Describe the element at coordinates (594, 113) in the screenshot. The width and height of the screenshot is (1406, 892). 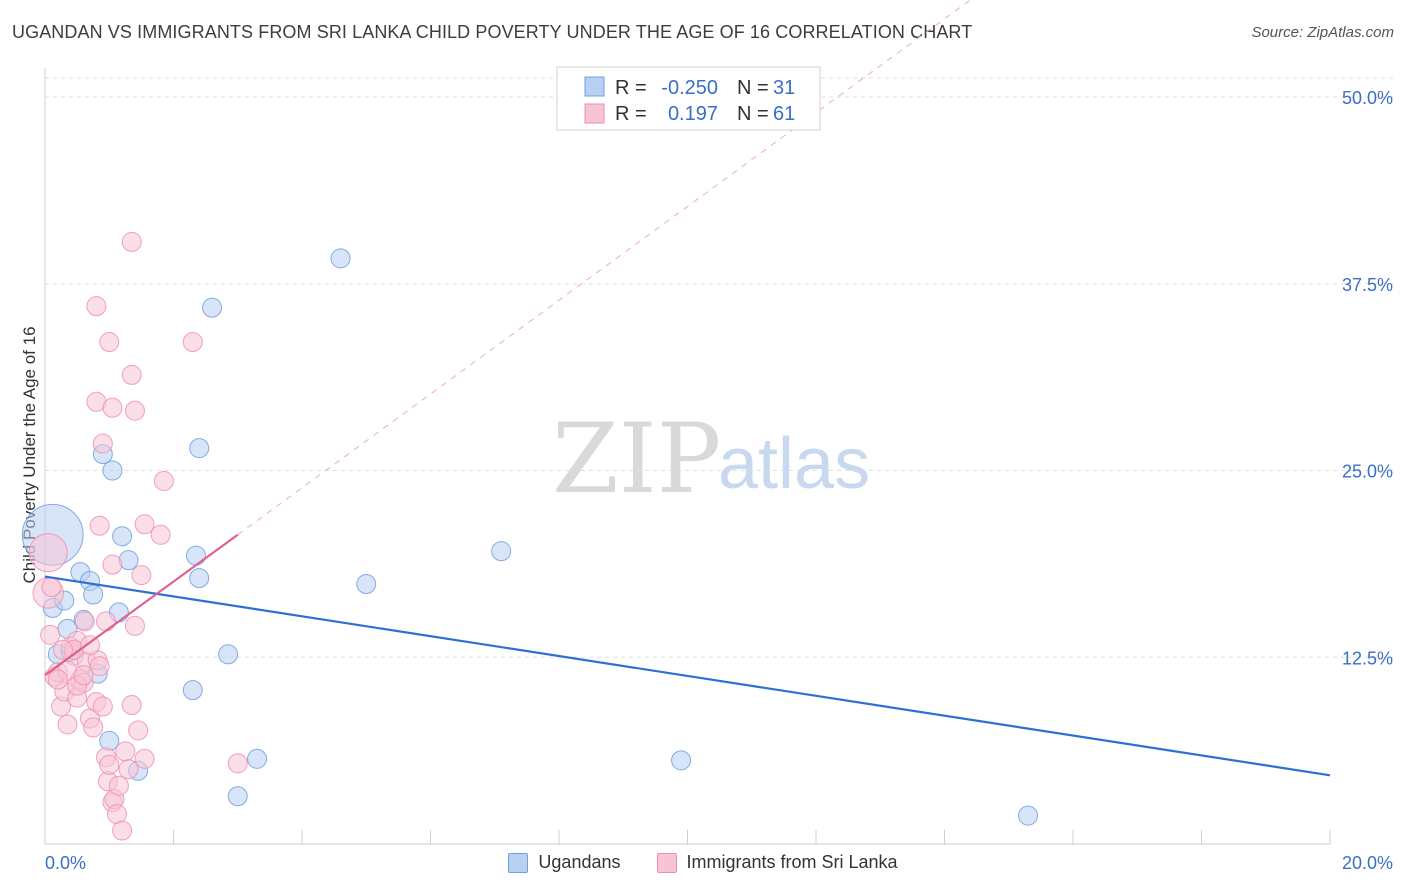
I see `stats-swatch-pink` at that location.